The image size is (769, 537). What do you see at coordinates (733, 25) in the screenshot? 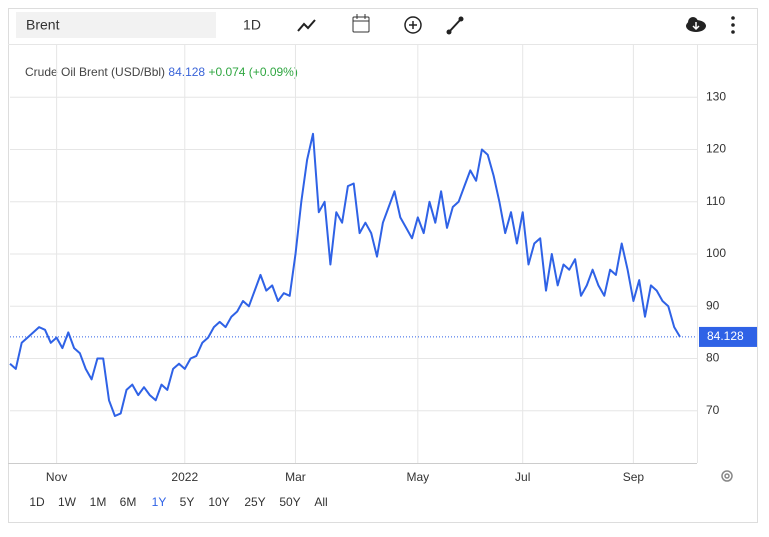
I see `menu-icon` at bounding box center [733, 25].